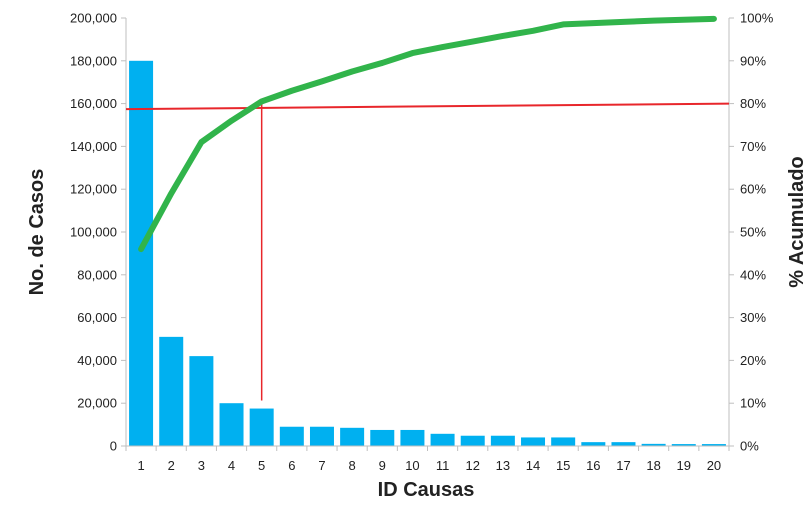 This screenshot has height=507, width=809. What do you see at coordinates (714, 465) in the screenshot?
I see `x-tick-label: 20` at bounding box center [714, 465].